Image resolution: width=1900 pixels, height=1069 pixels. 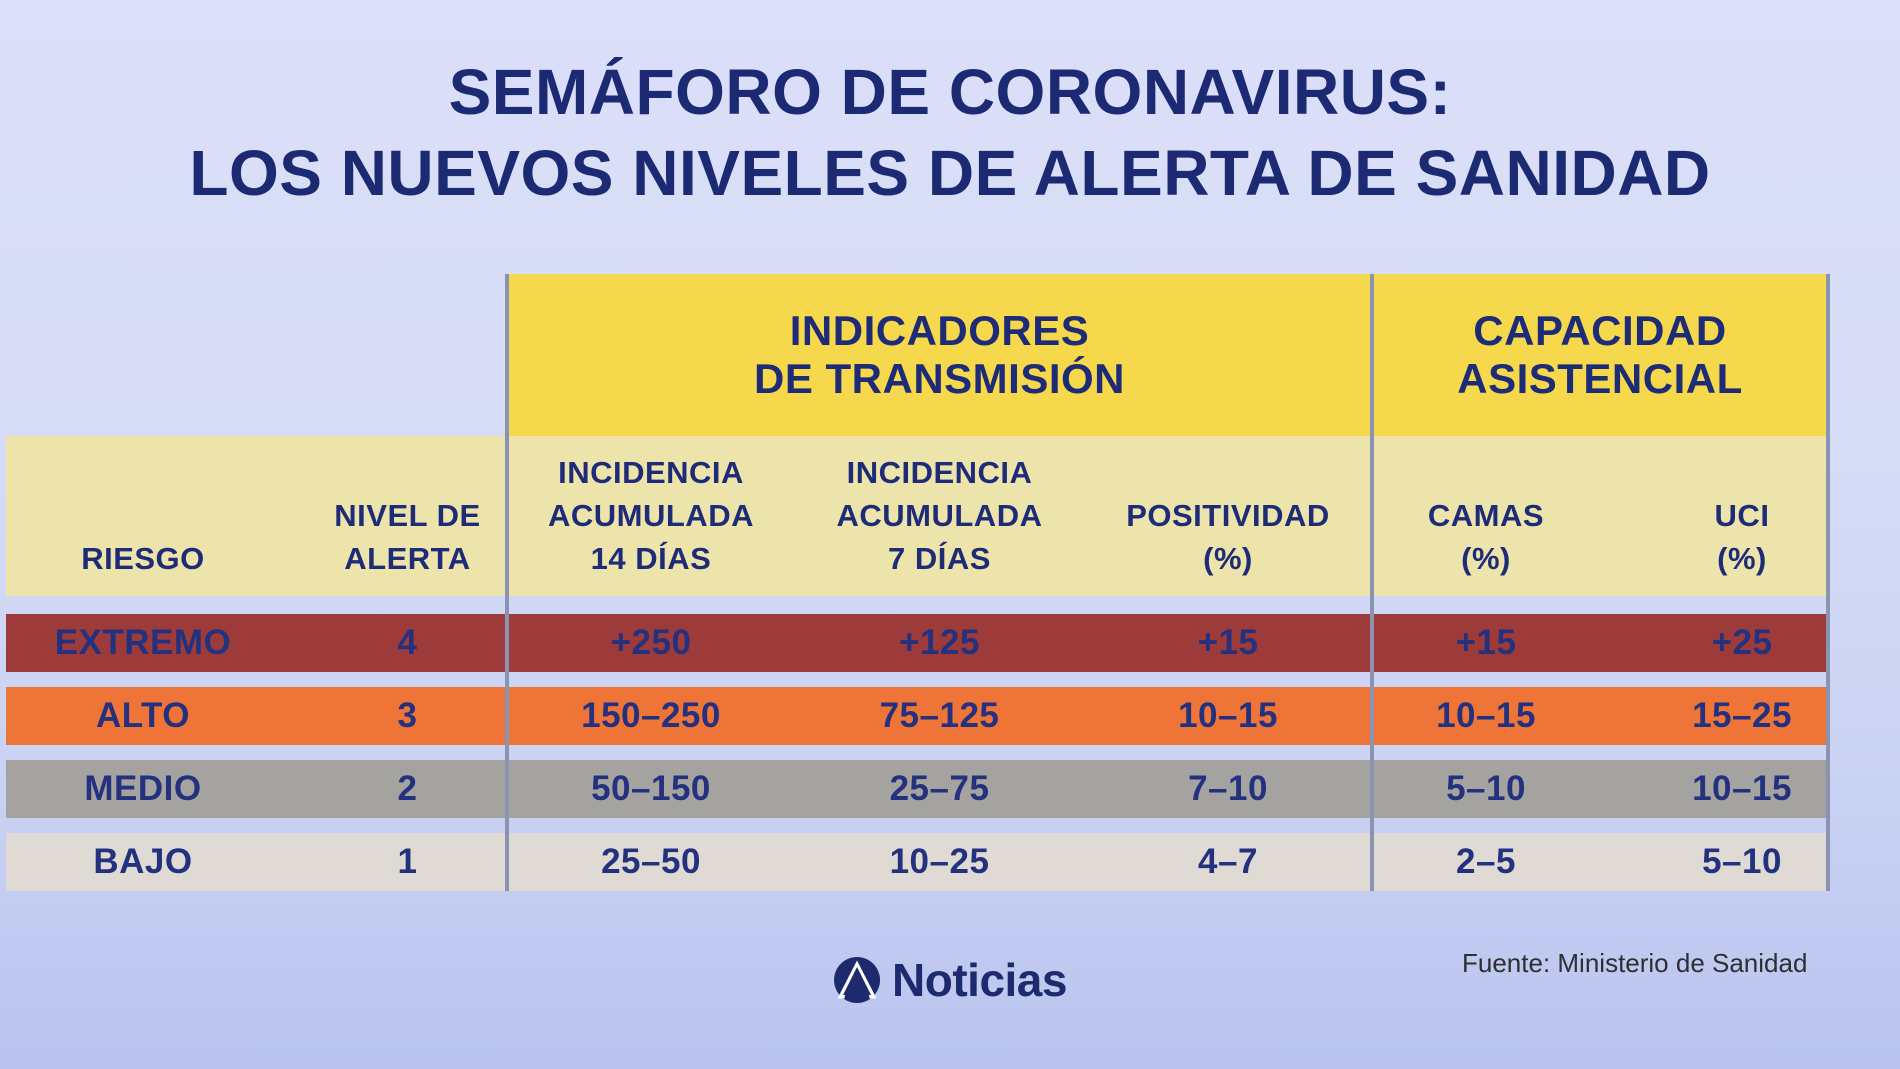 What do you see at coordinates (1228, 861) in the screenshot?
I see `cell-positividad: 4–7` at bounding box center [1228, 861].